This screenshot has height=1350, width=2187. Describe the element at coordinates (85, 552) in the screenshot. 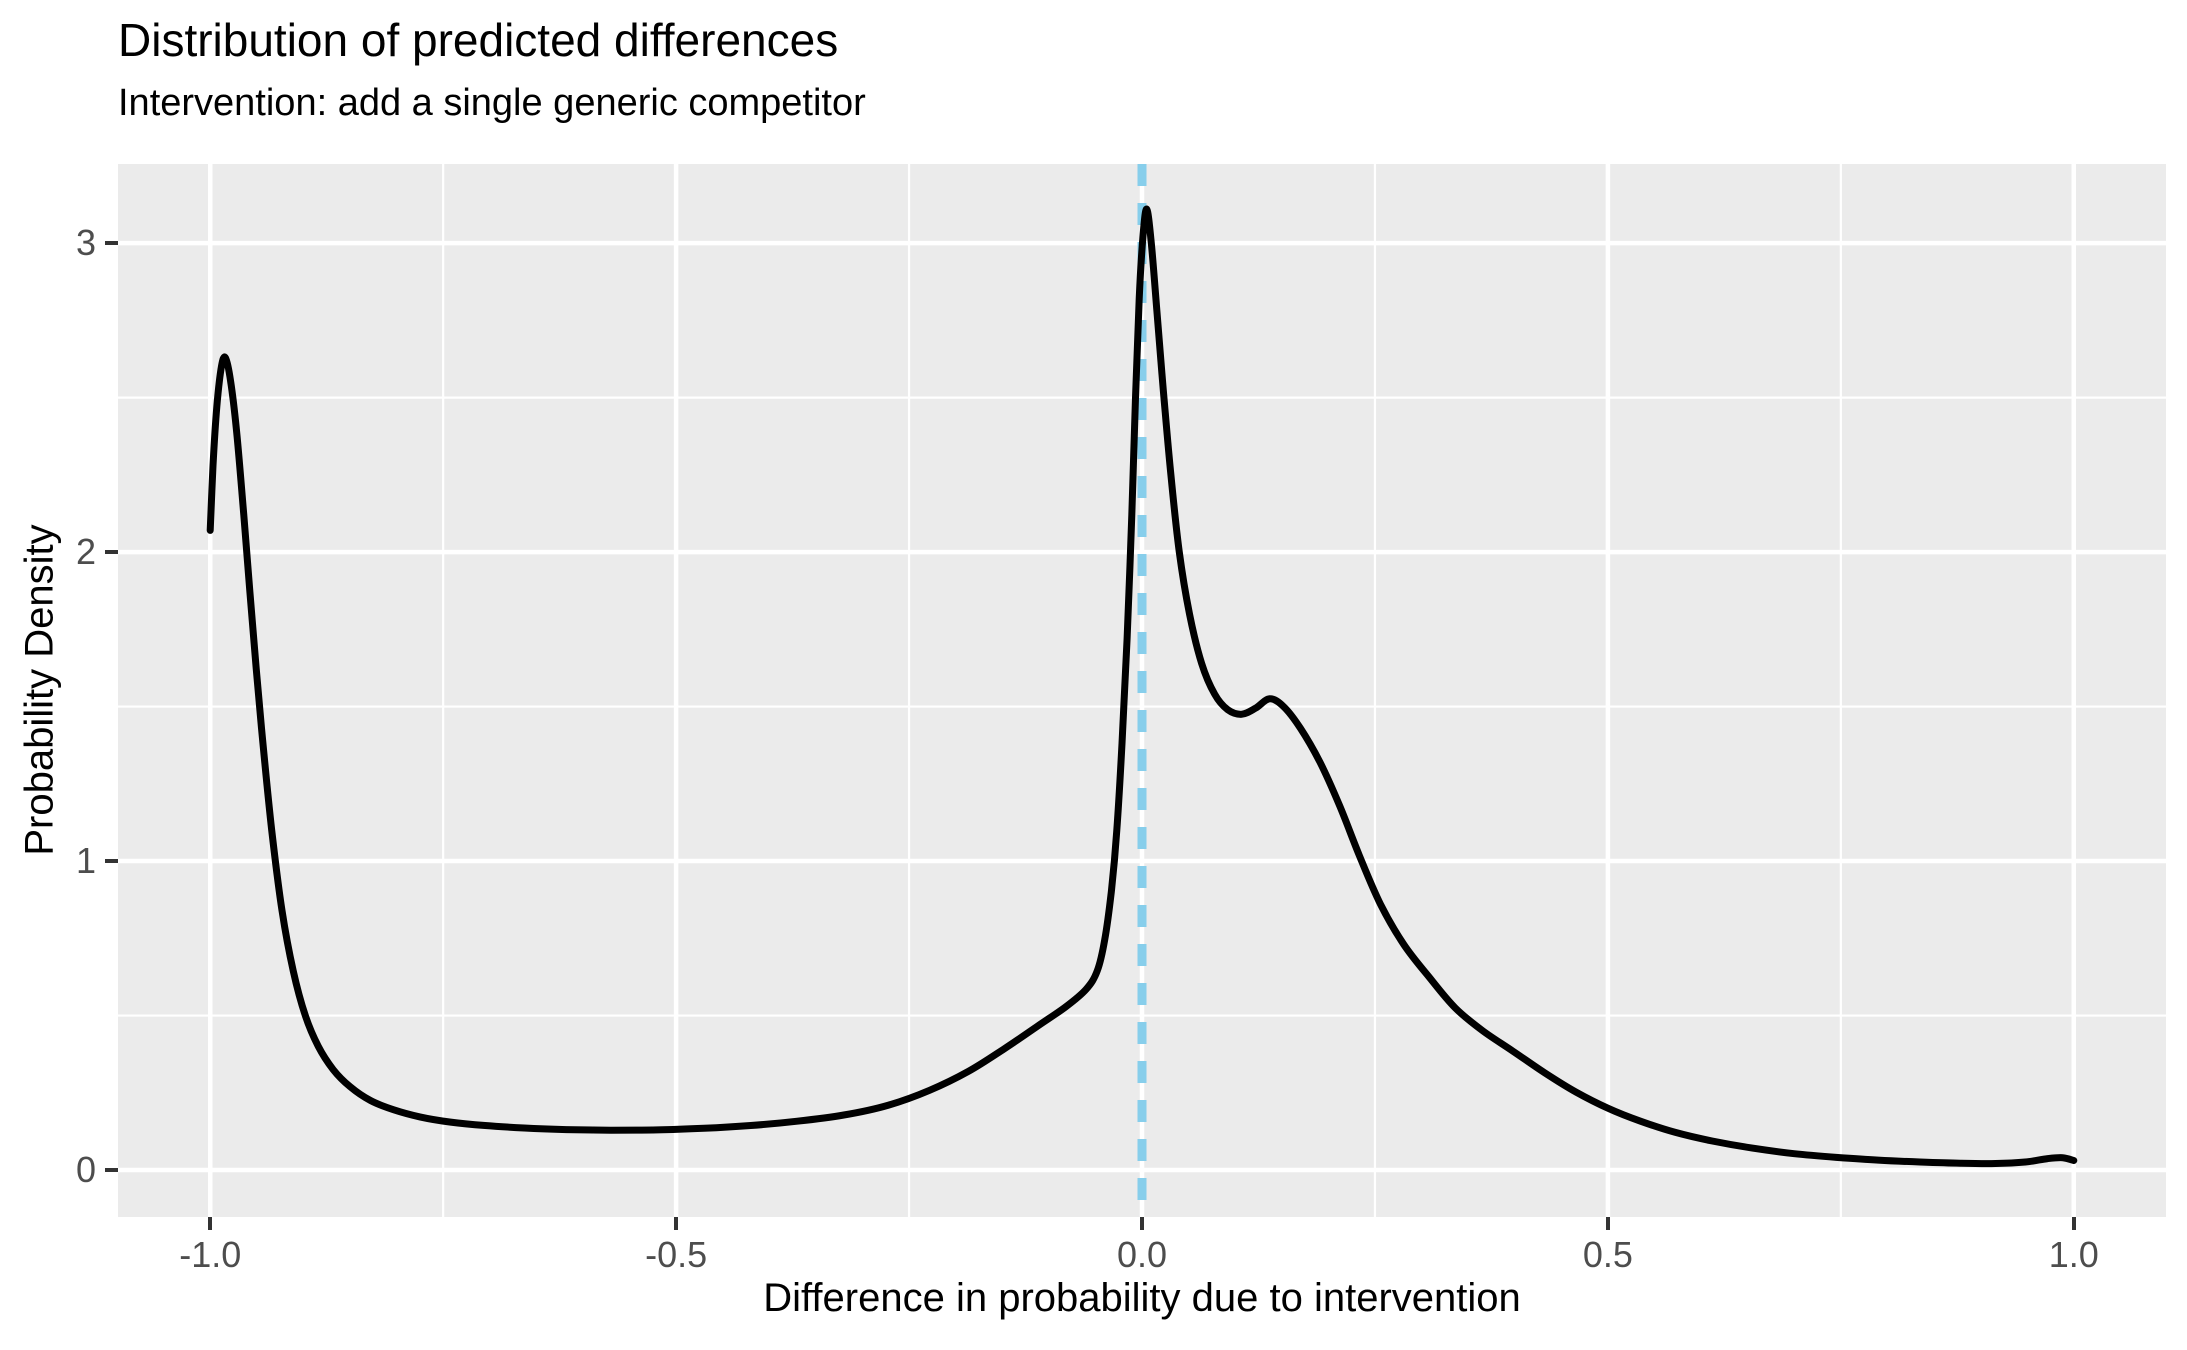

I see `y-tick-label: 2` at that location.